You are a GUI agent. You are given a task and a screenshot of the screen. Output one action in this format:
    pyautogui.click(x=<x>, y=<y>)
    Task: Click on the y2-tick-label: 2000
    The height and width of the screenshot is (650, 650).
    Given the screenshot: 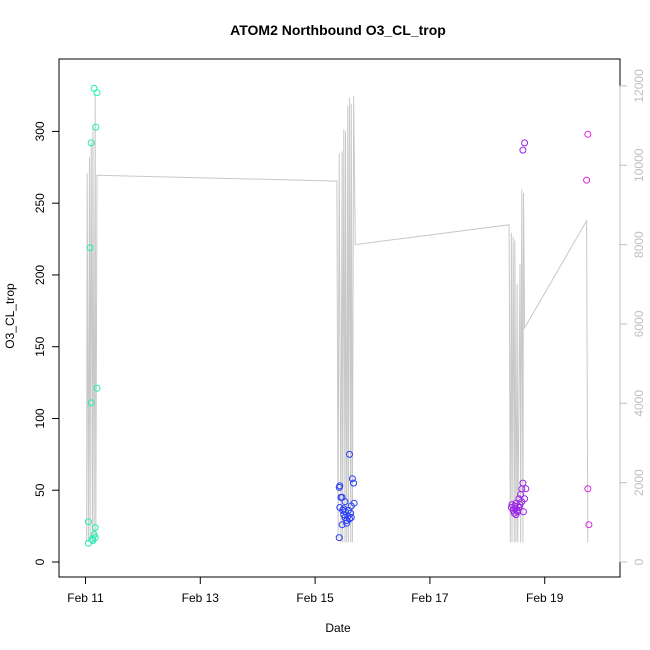 What is the action you would take?
    pyautogui.click(x=639, y=482)
    